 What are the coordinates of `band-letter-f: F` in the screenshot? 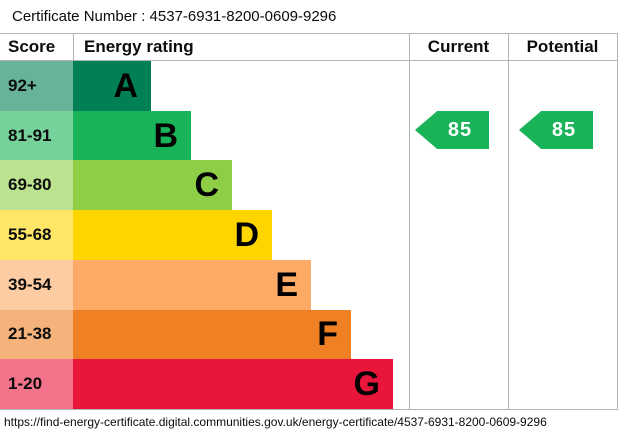 It's located at (327, 334).